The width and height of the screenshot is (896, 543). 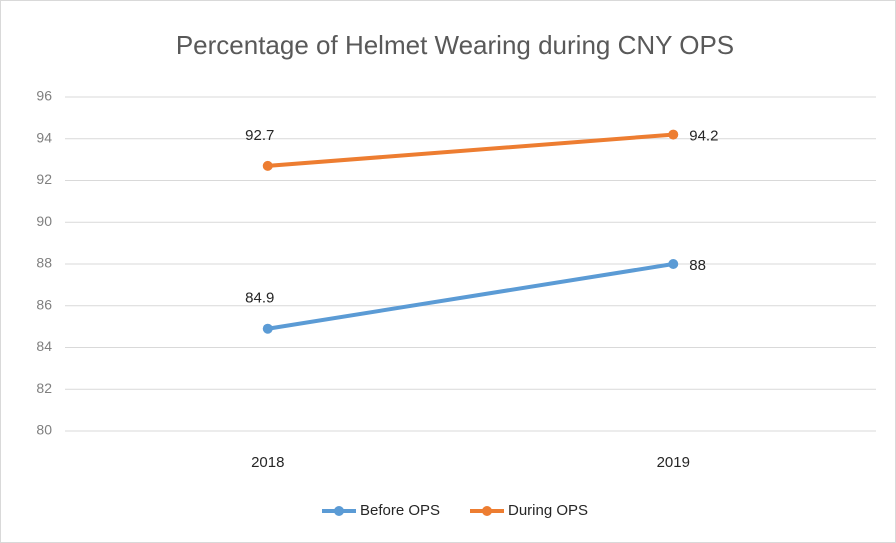 I want to click on y-tick-label: 86, so click(x=44, y=304).